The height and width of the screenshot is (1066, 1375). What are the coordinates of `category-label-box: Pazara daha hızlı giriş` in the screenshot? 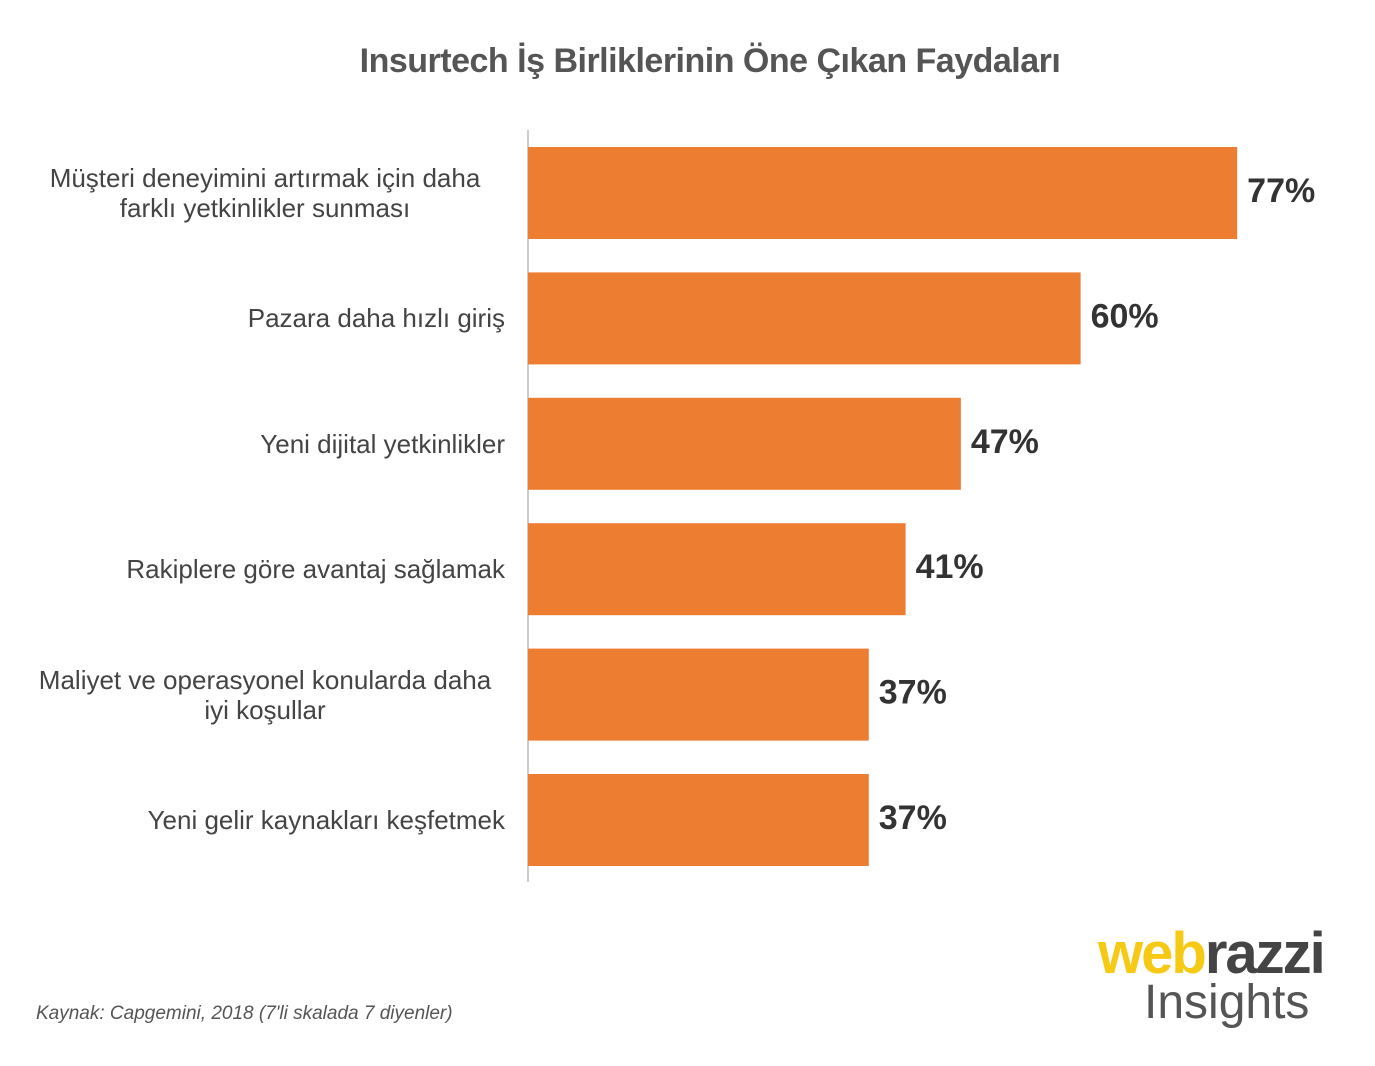 It's located at (265, 318).